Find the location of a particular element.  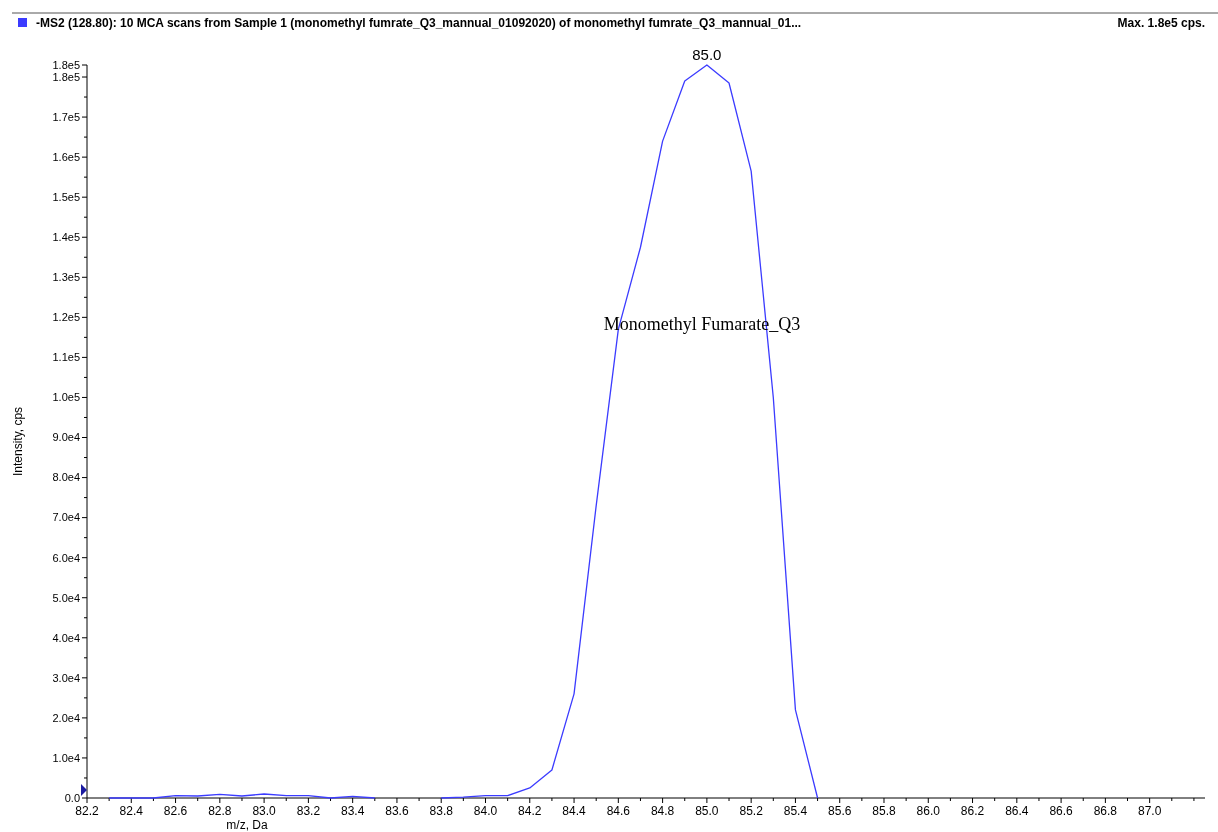

y-tick-label: 1.2e5 is located at coordinates (66, 317).